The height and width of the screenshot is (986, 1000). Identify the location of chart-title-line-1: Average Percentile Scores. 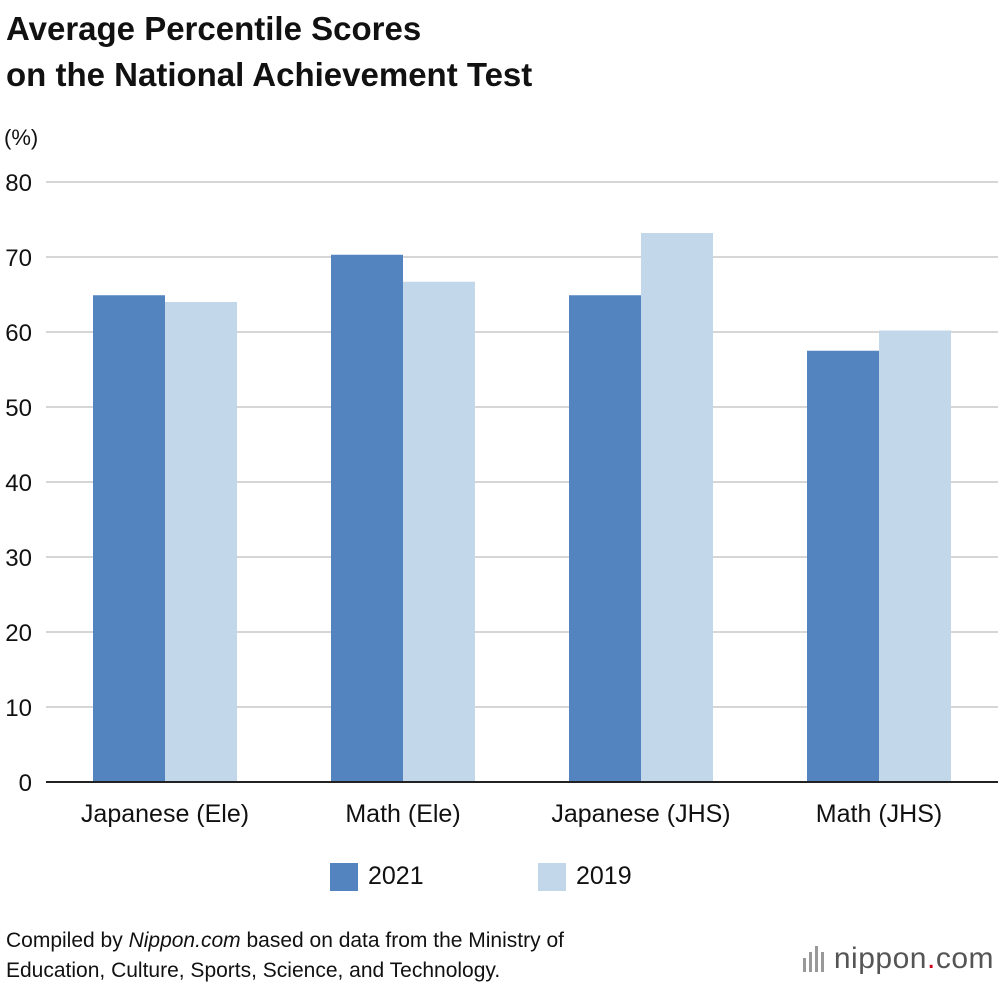
(214, 28).